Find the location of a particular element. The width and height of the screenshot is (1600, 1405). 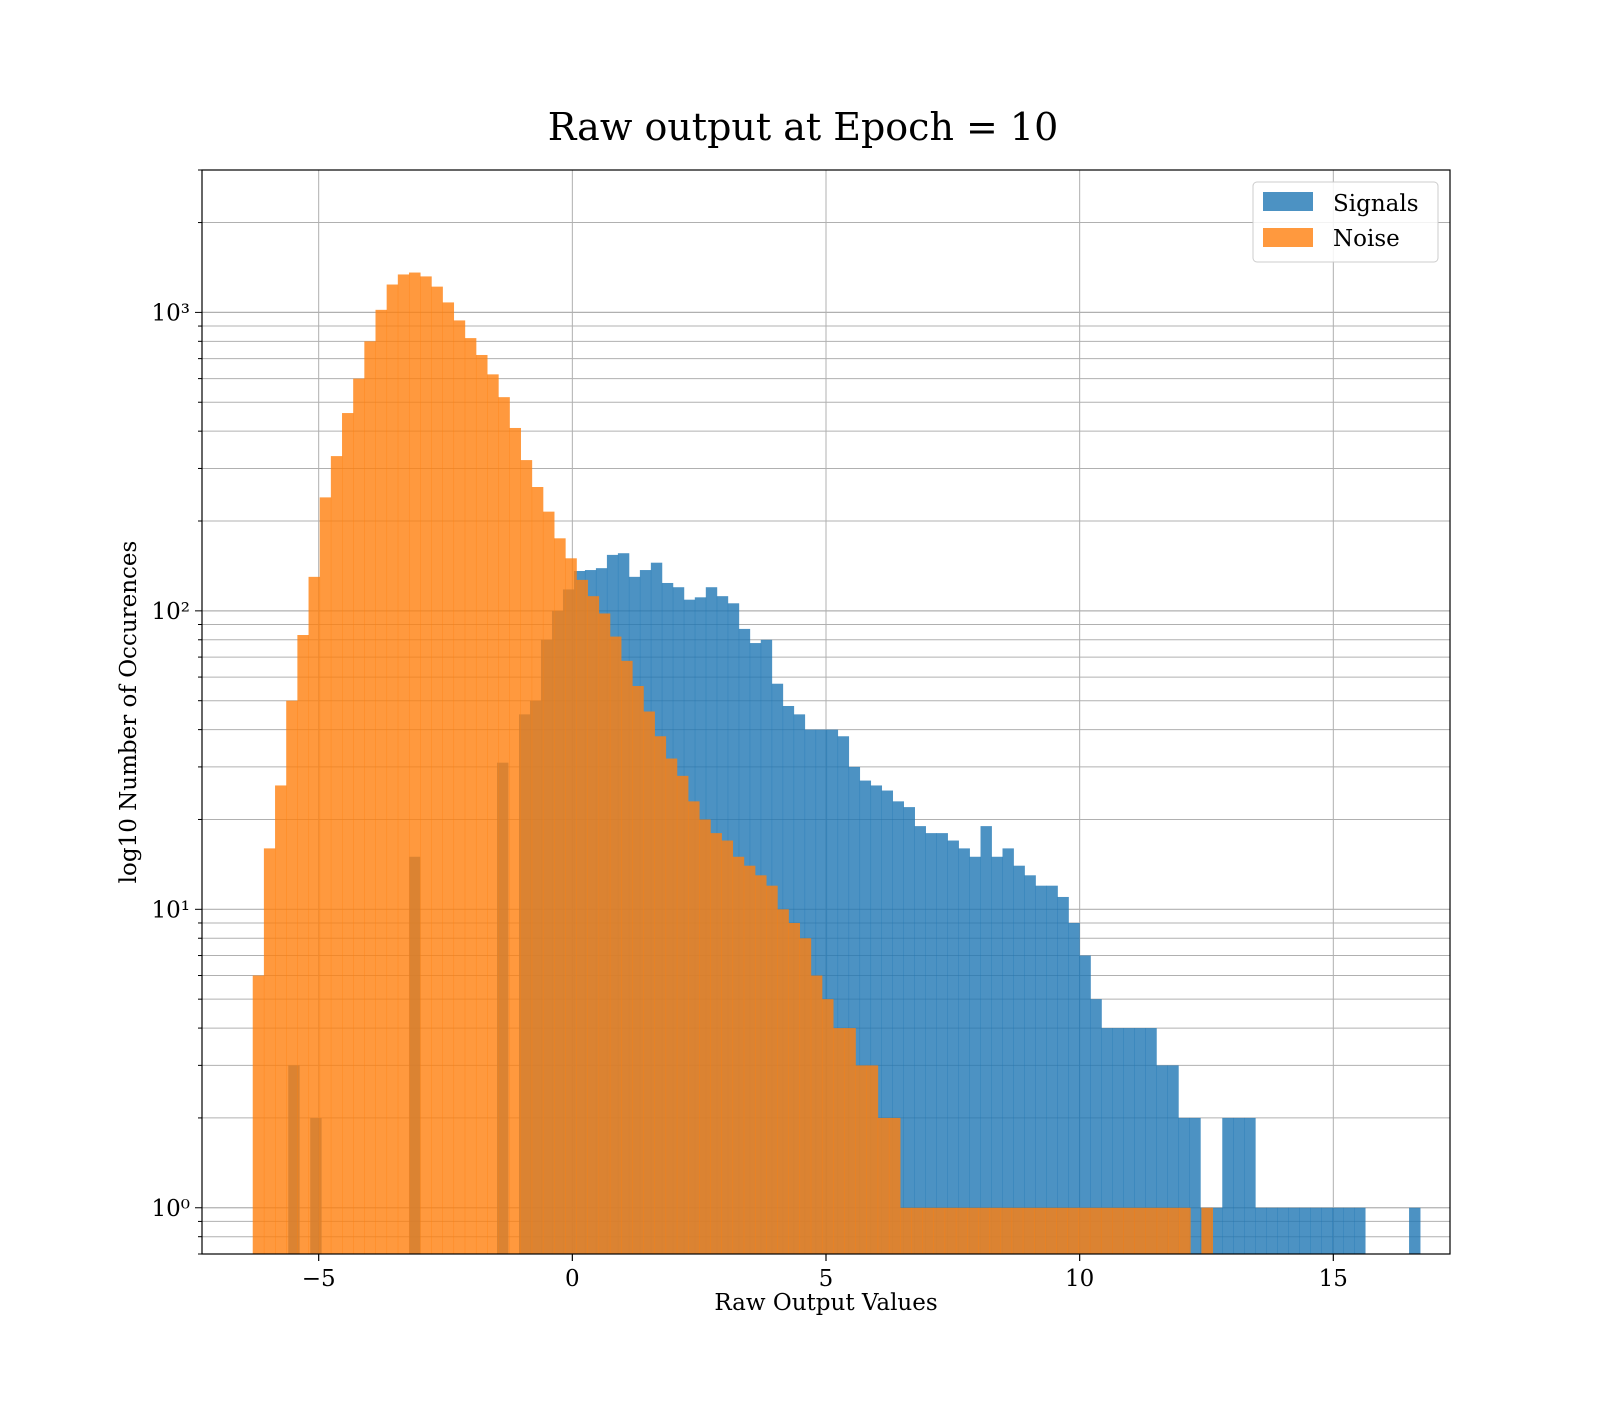

y-axis-label: log10 Number of Occurences is located at coordinates (129, 712).